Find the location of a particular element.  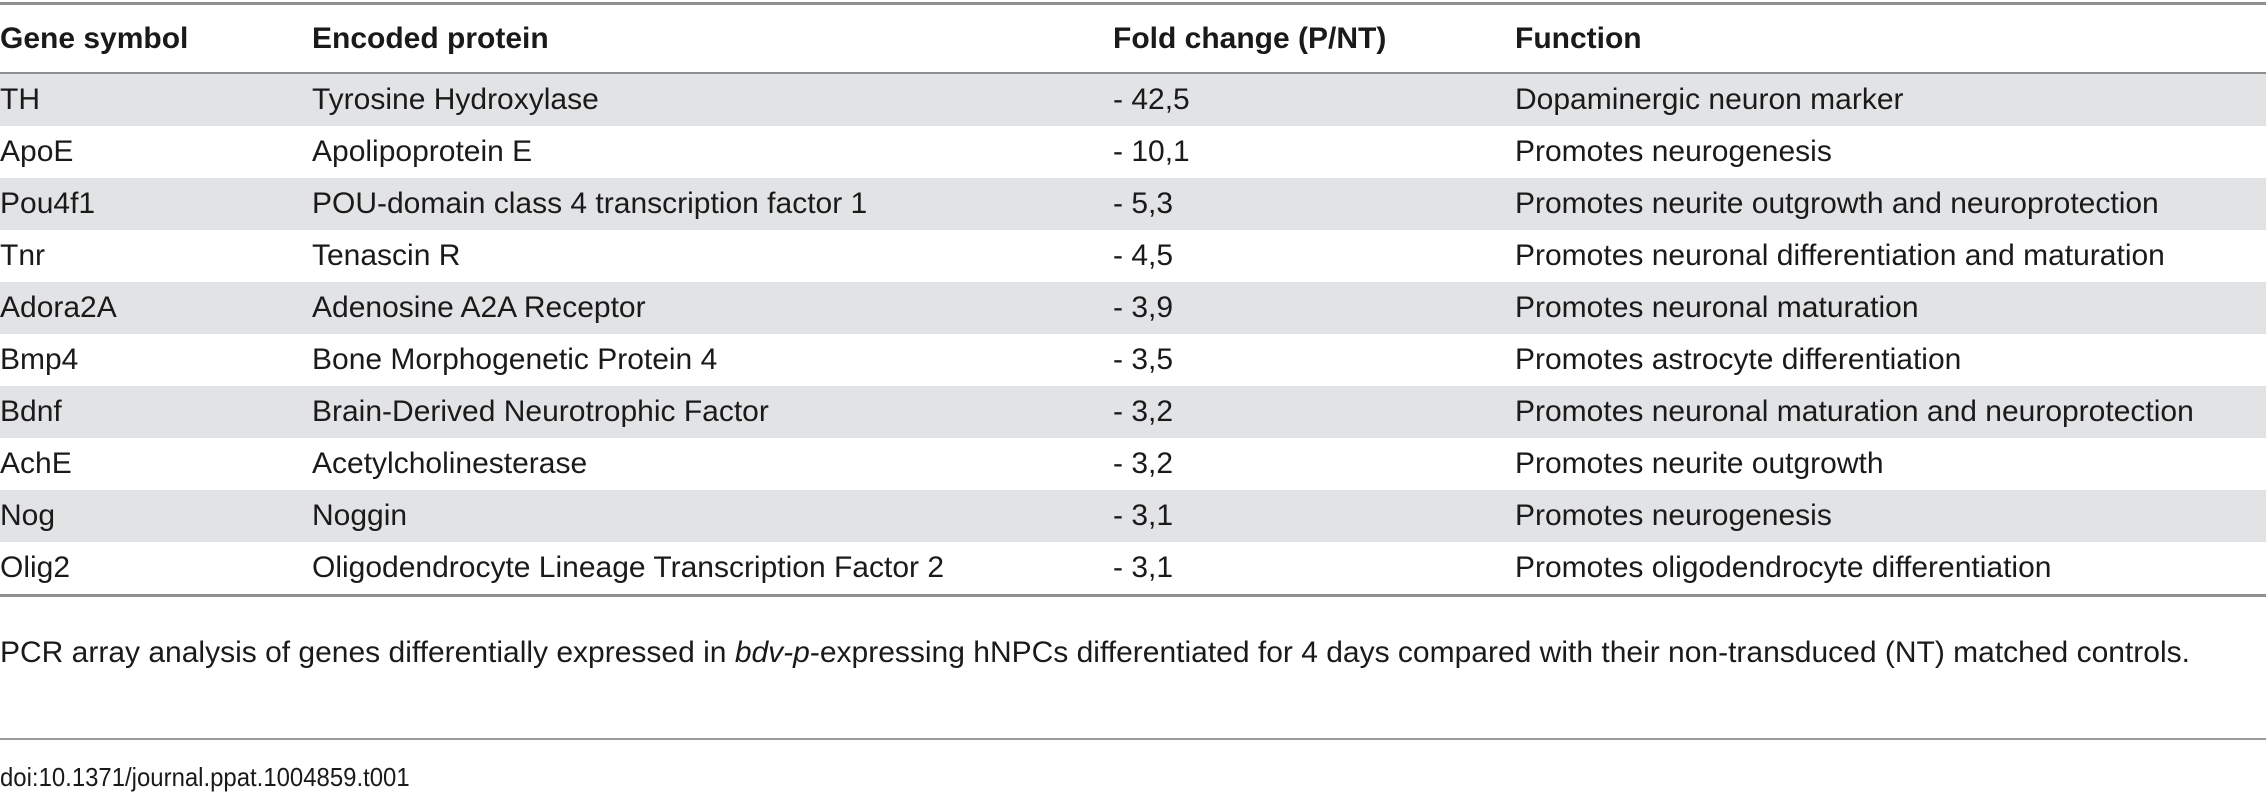

encoded-protein-cell: Apolipoprotein E is located at coordinates (422, 151).